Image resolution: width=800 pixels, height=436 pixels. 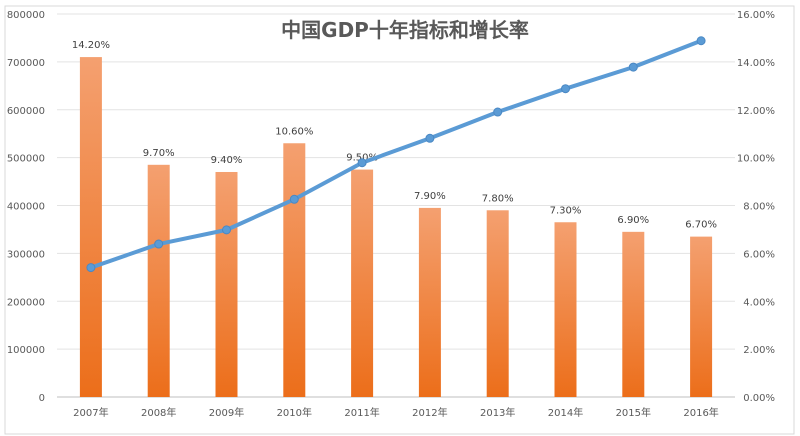 I want to click on x-axis-tick-label: 2011年, so click(x=361, y=412).